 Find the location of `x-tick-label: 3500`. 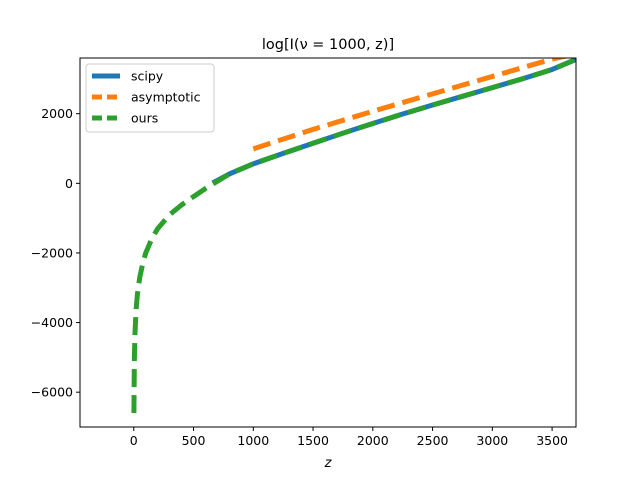

x-tick-label: 3500 is located at coordinates (552, 440).